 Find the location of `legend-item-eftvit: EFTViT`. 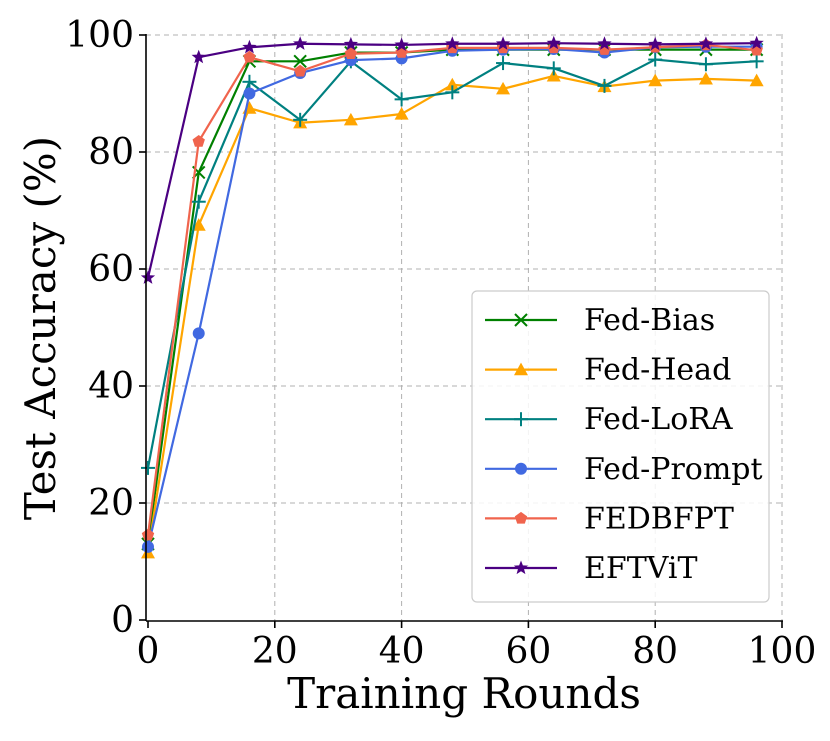

legend-item-eftvit: EFTViT is located at coordinates (591, 568).